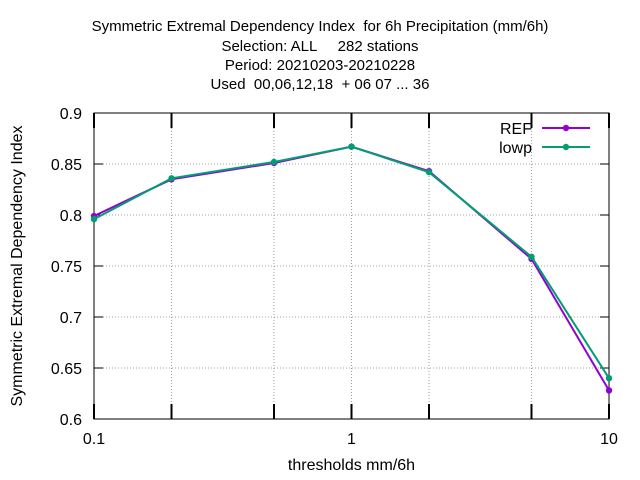  Describe the element at coordinates (351, 439) in the screenshot. I see `x-tick-label: 1` at that location.